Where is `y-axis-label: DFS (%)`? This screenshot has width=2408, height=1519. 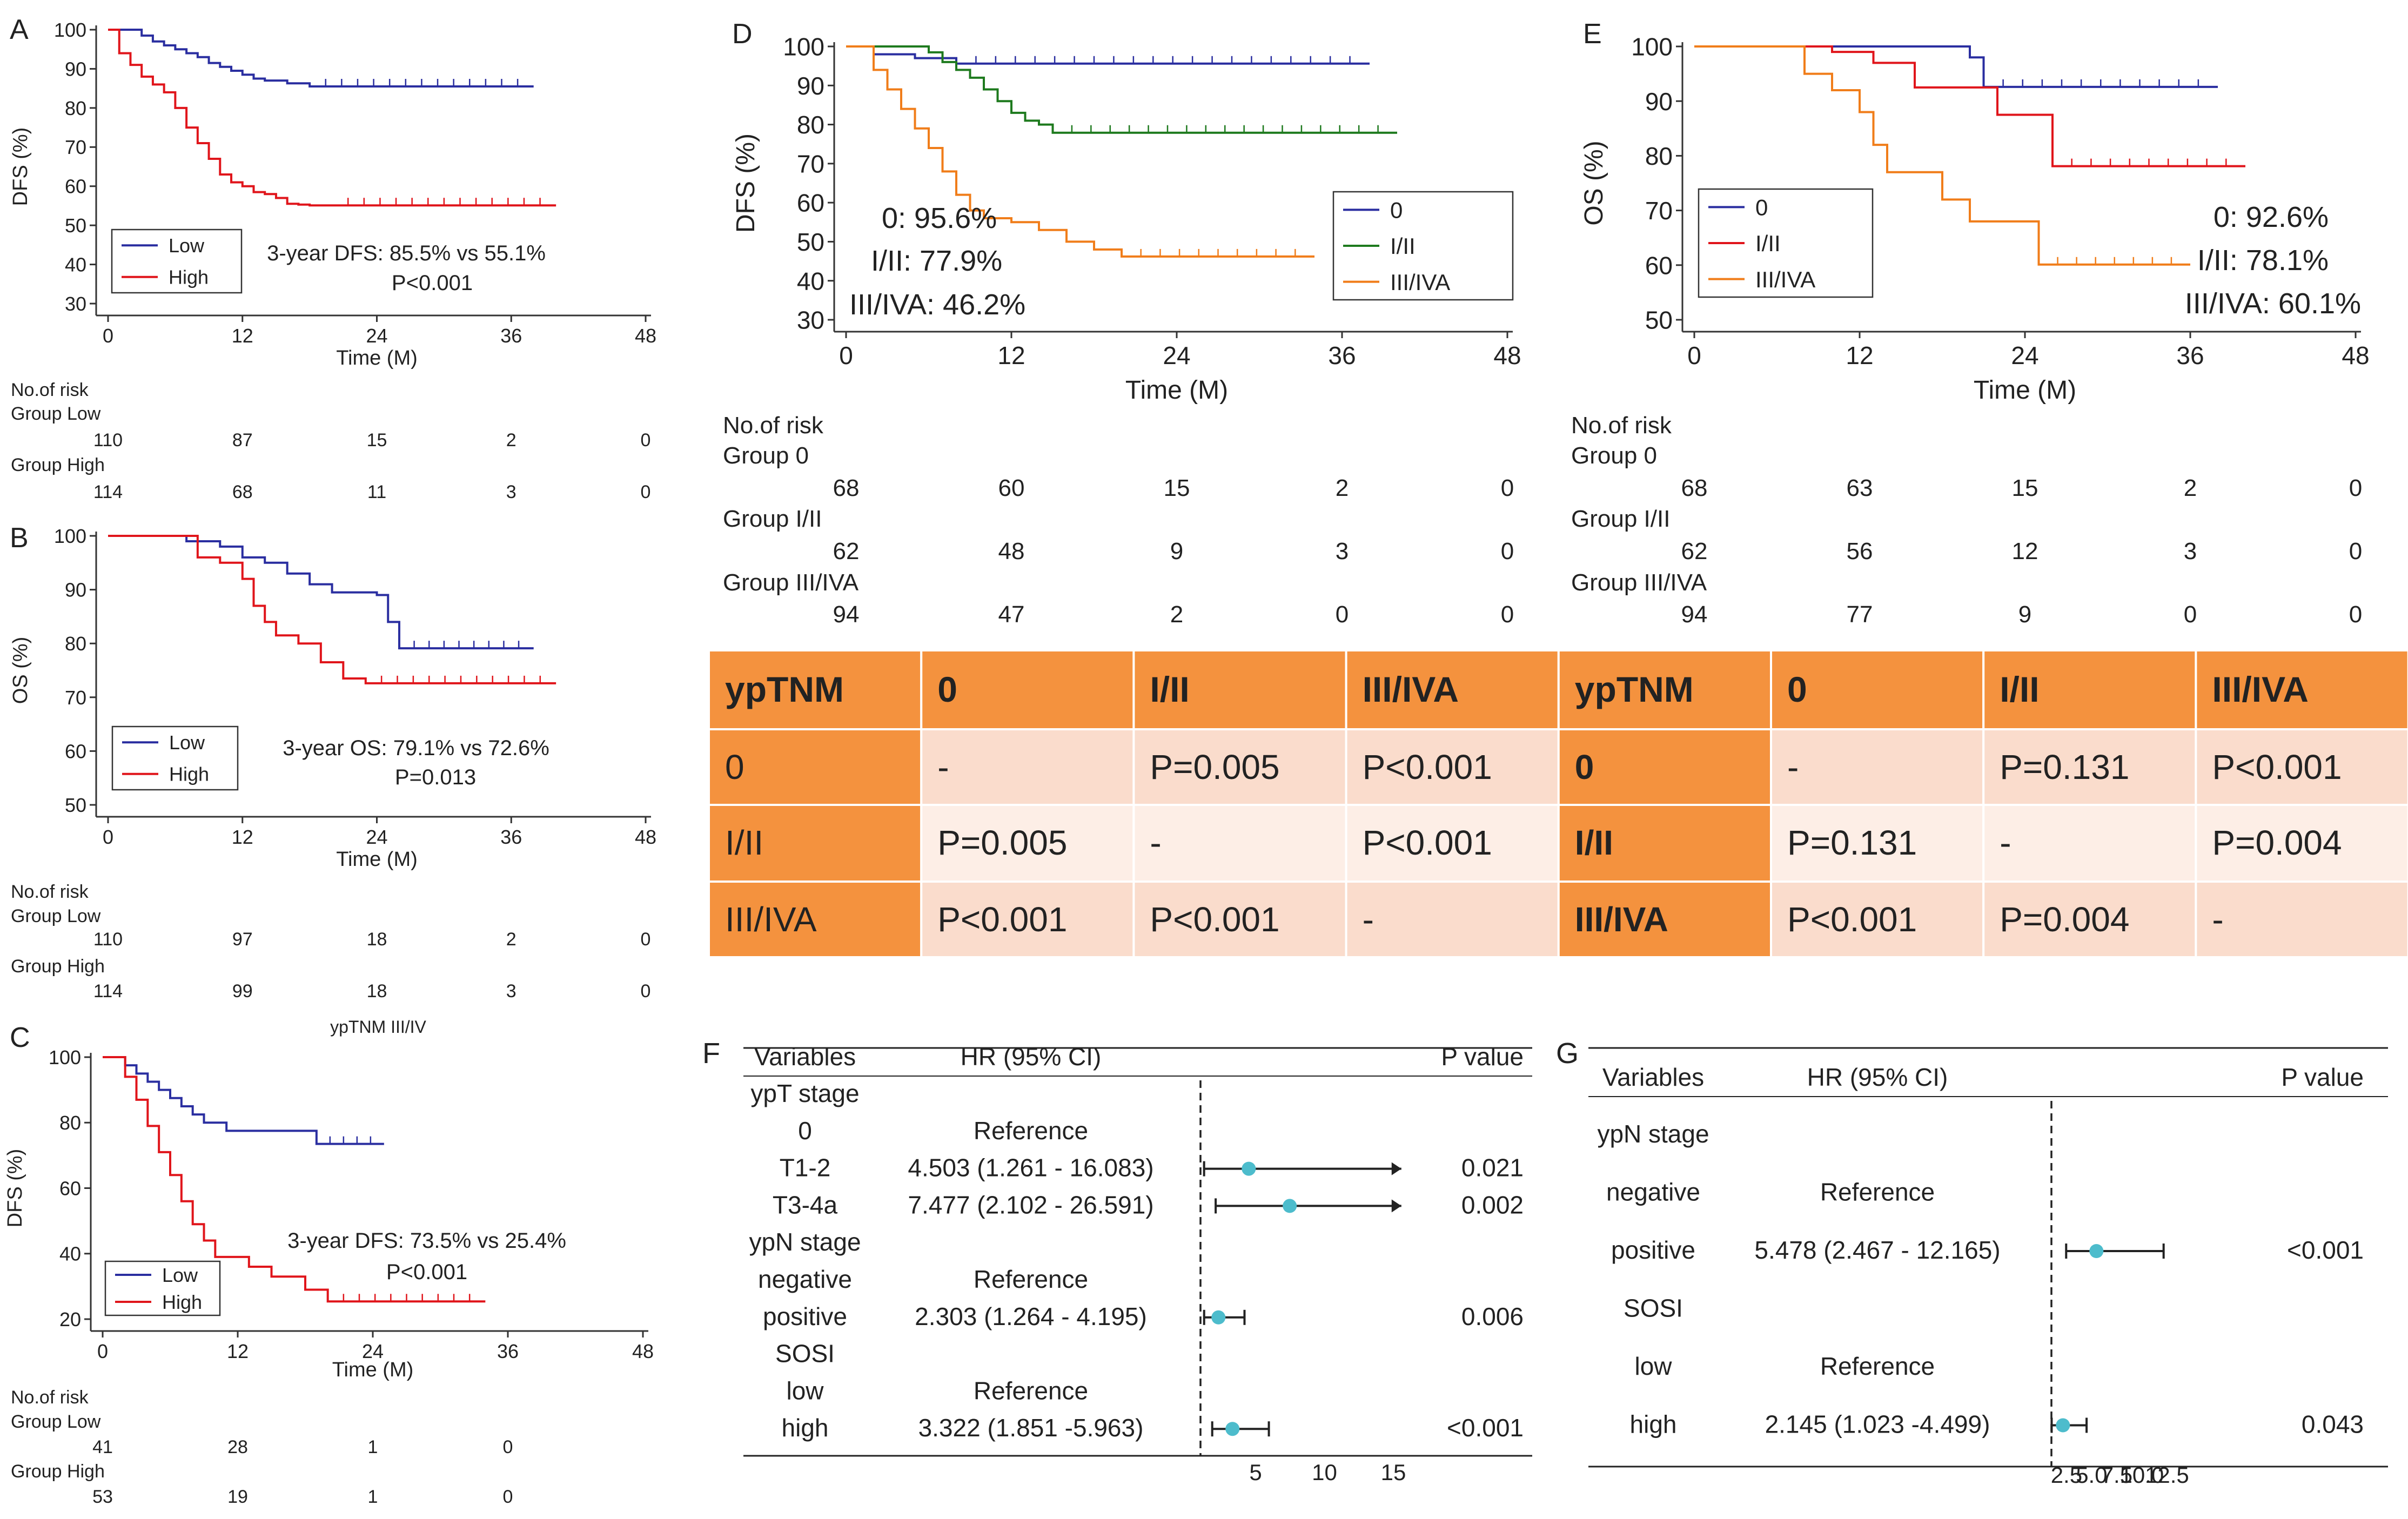 y-axis-label: DFS (%) is located at coordinates (20, 166).